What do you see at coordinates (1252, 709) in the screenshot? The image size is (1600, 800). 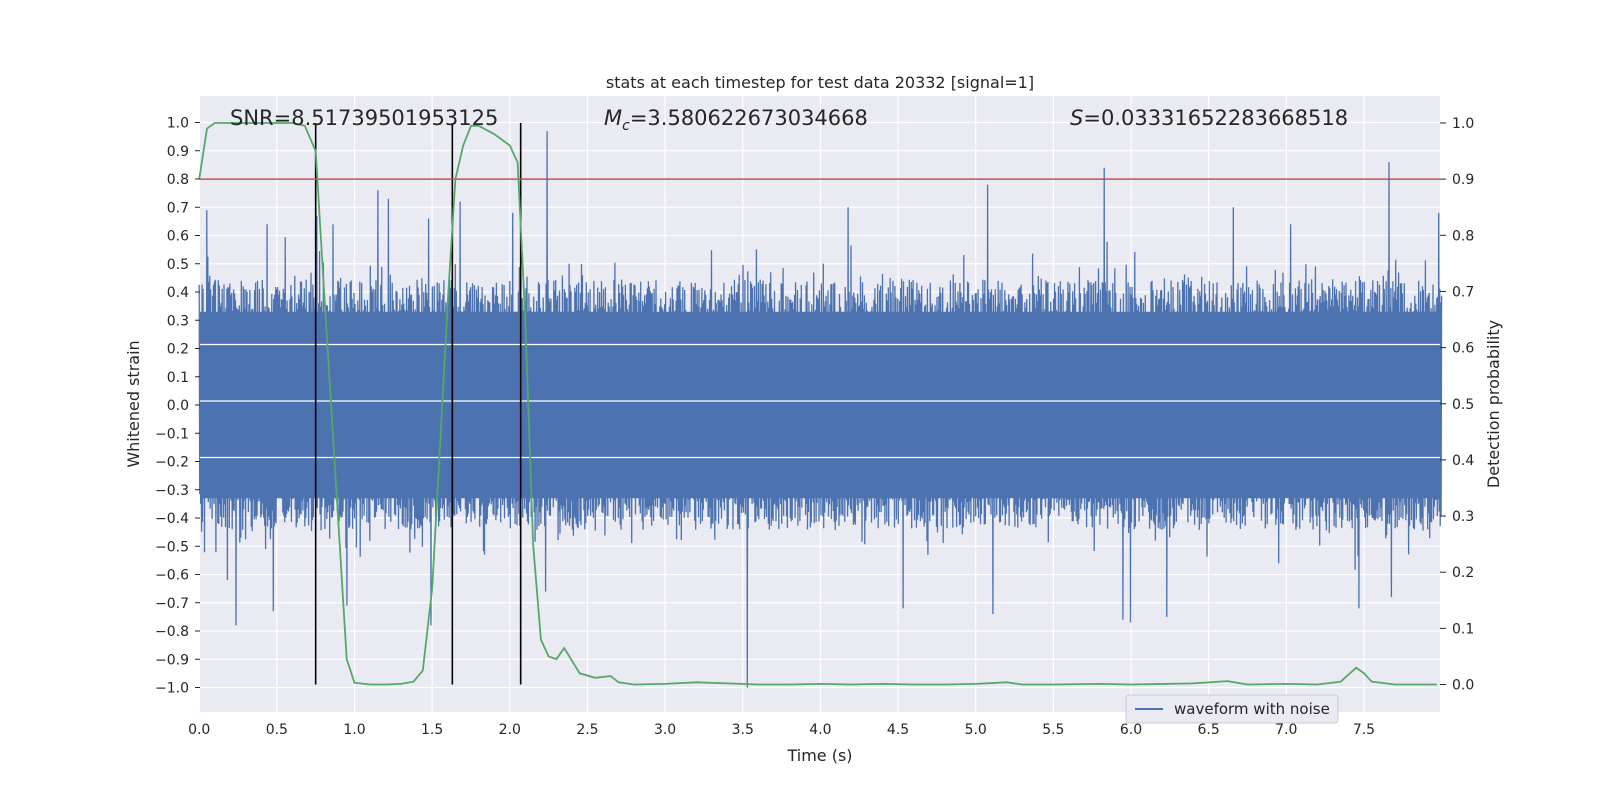 I see `legend-label: waveform with noise` at bounding box center [1252, 709].